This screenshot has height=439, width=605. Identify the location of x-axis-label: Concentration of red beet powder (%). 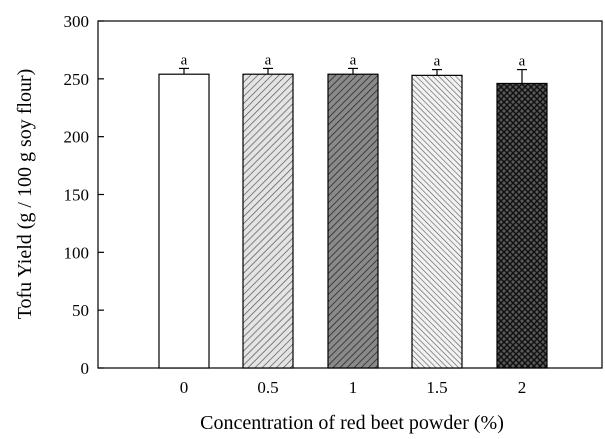
(352, 423).